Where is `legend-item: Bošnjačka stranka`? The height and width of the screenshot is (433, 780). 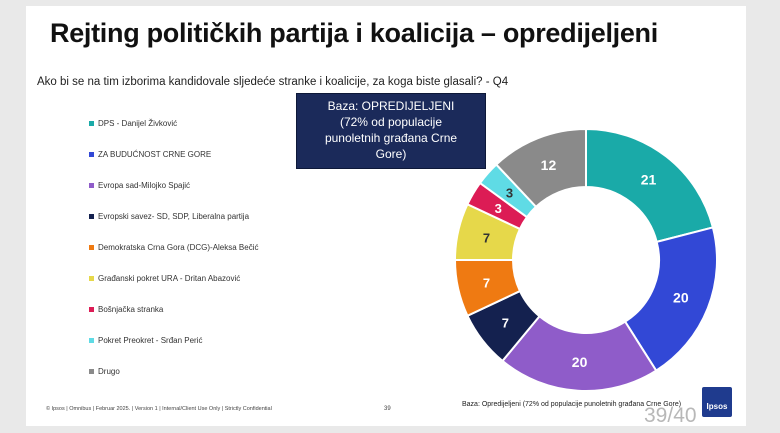 legend-item: Bošnjačka stranka is located at coordinates (126, 309).